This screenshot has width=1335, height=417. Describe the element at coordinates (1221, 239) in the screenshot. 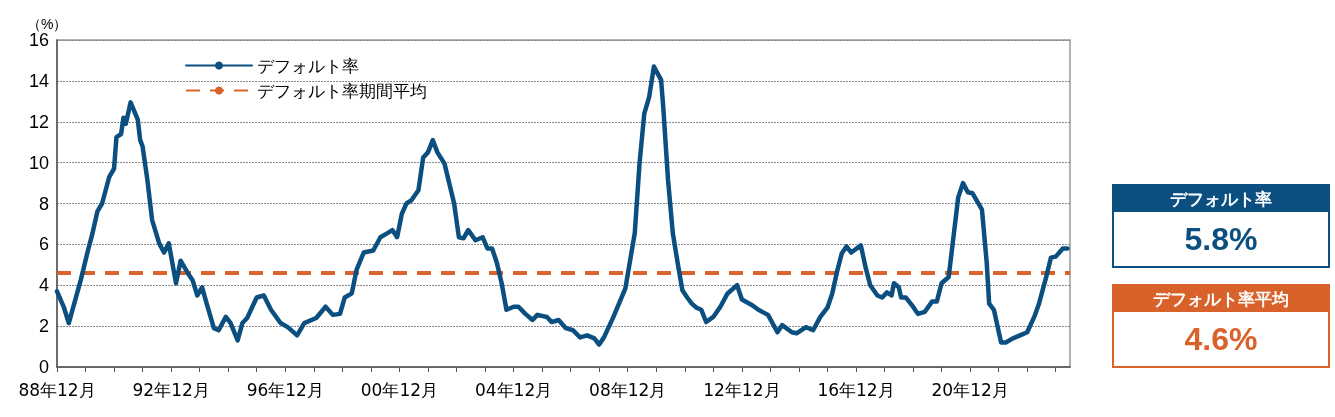

I see `text: 5.8%` at that location.